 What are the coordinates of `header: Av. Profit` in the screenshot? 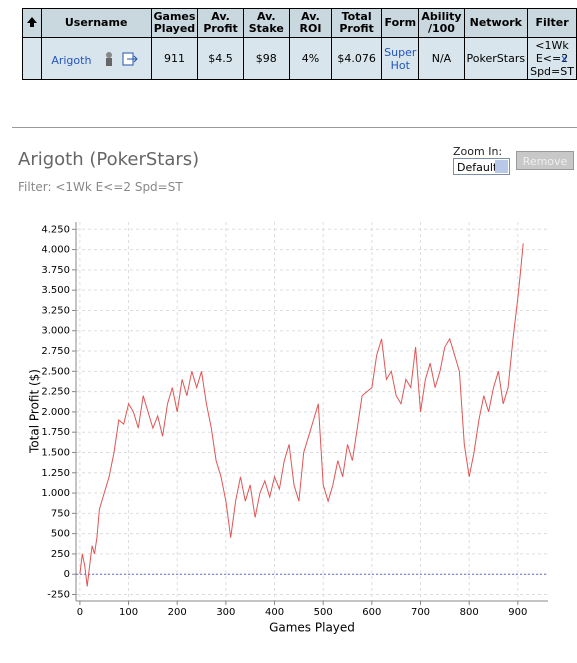 It's located at (220, 23).